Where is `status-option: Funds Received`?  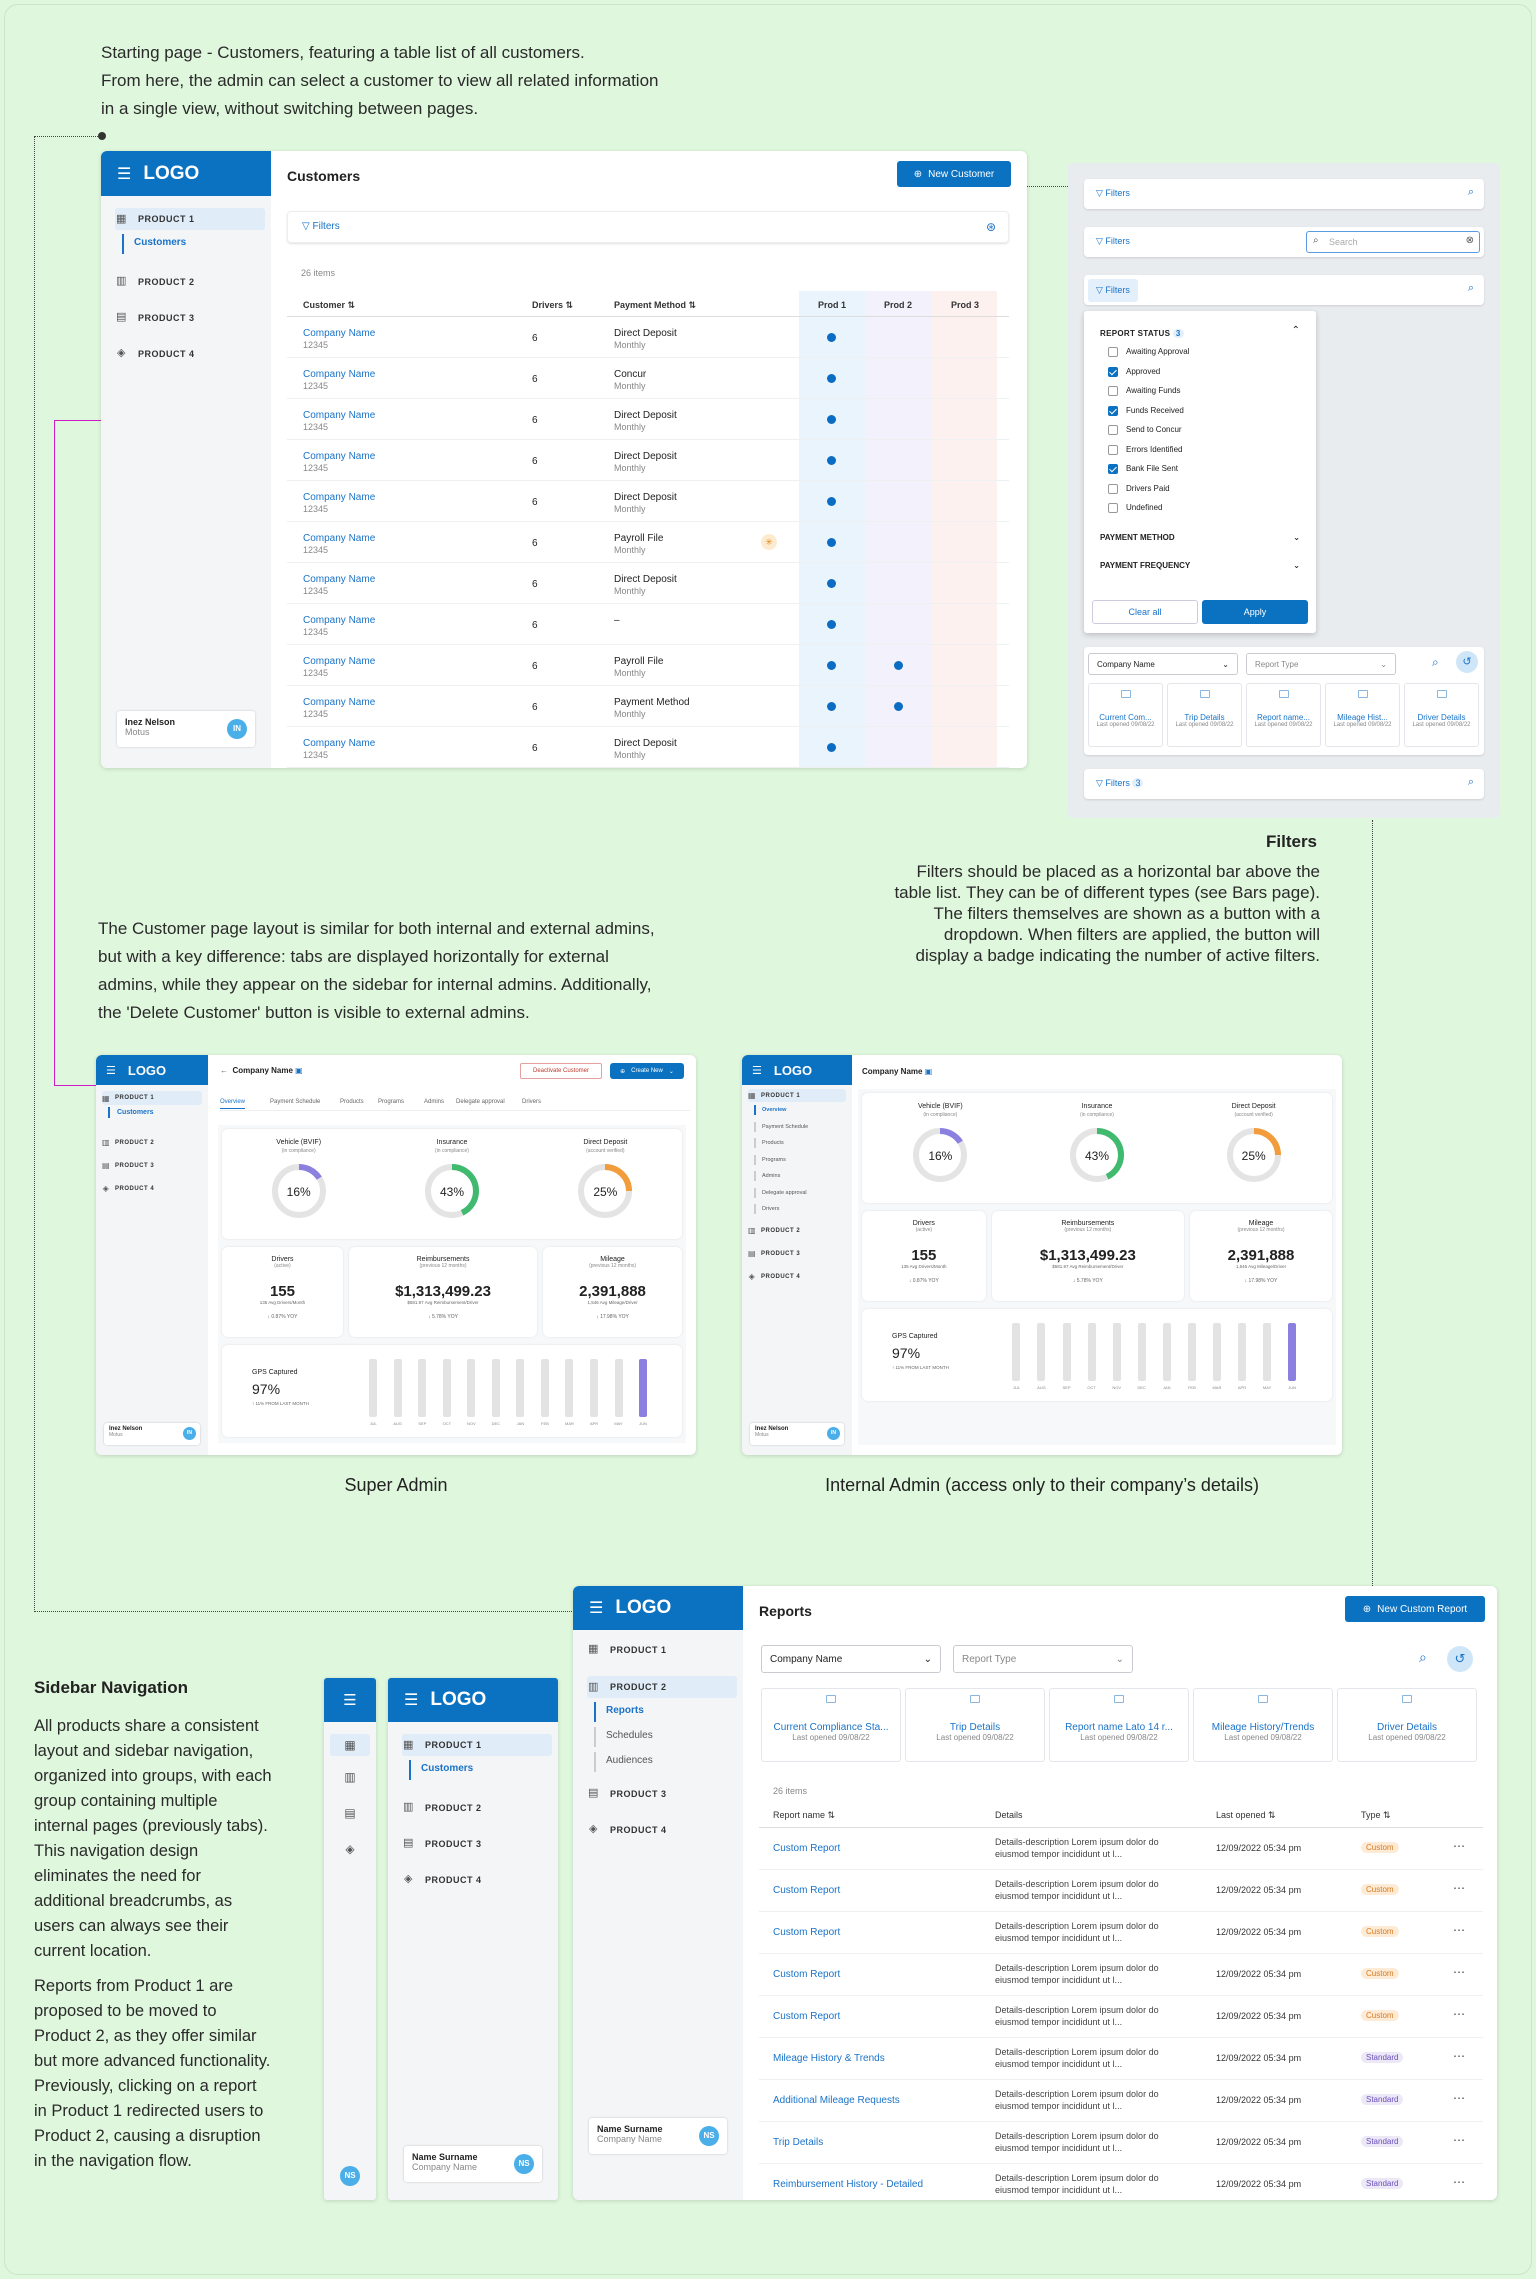 status-option: Funds Received is located at coordinates (1146, 410).